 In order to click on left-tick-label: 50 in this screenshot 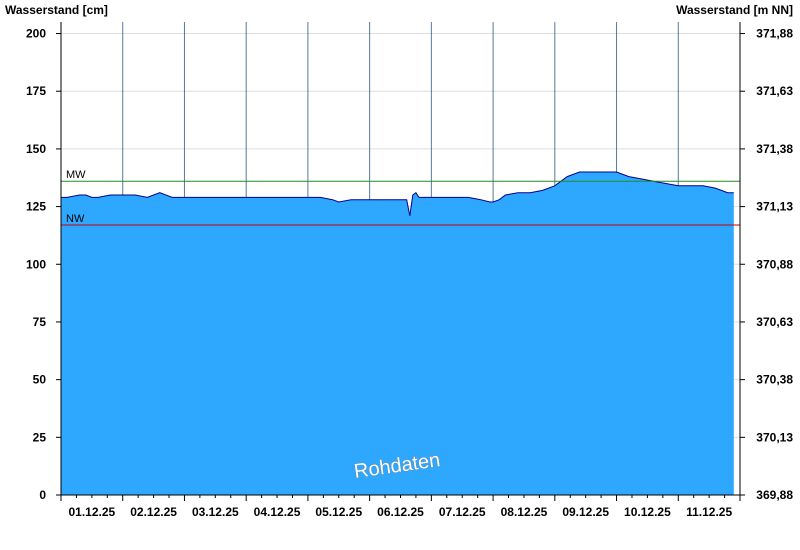, I will do `click(40, 380)`.